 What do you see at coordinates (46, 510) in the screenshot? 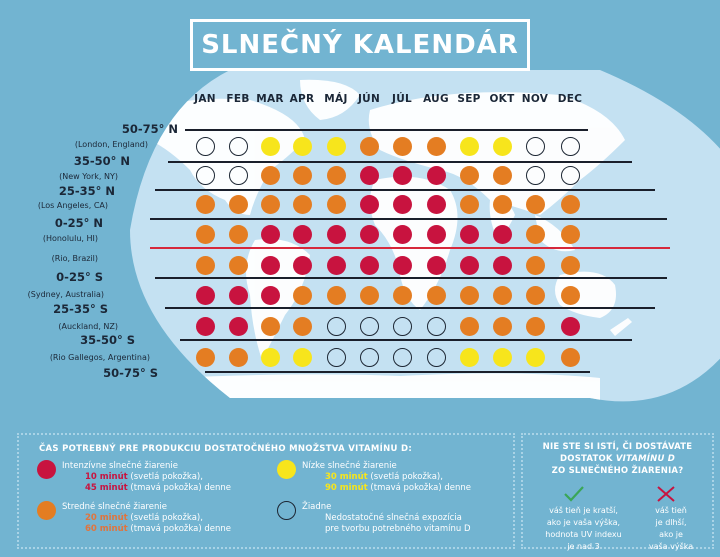
I see `legend-dot-medium` at bounding box center [46, 510].